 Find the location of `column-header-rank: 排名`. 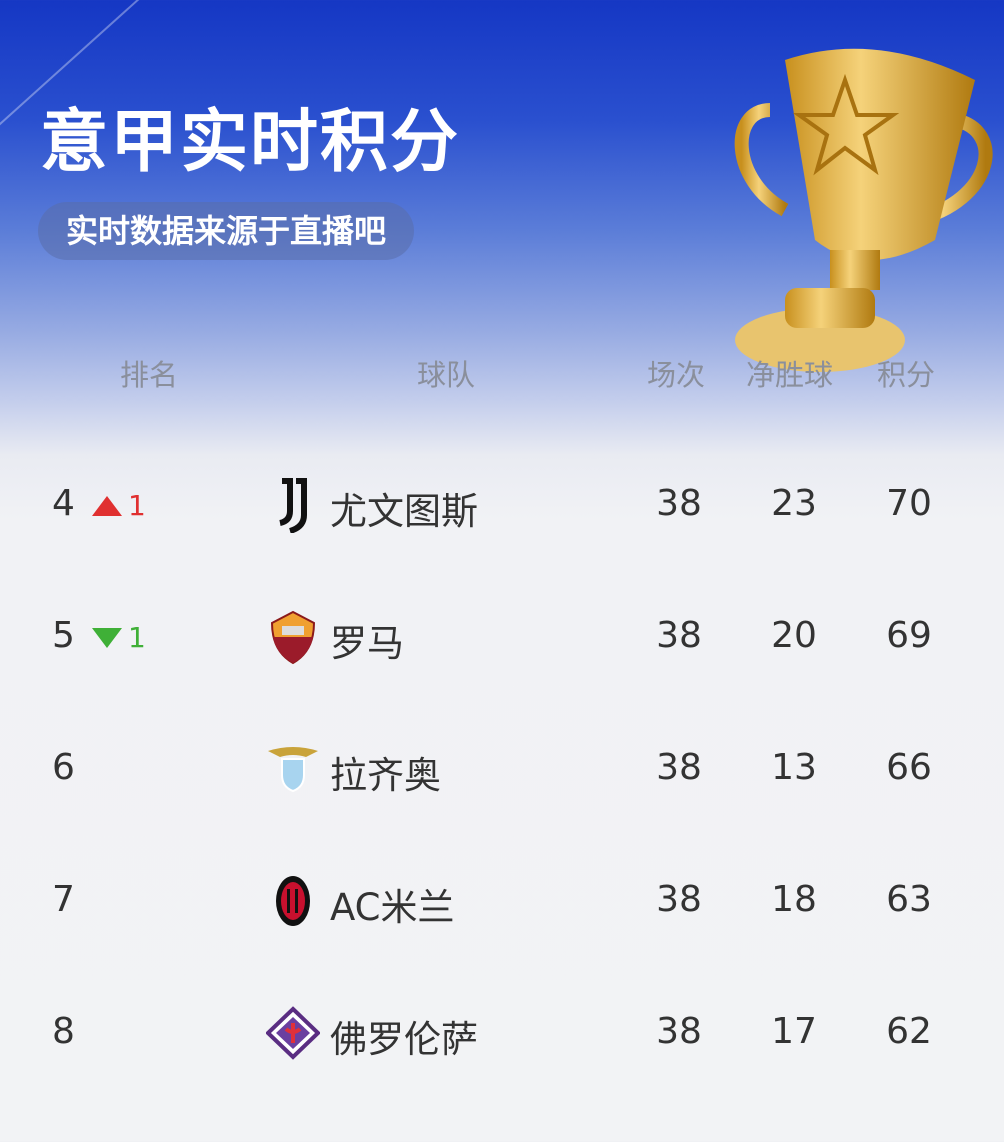

column-header-rank: 排名 is located at coordinates (149, 375).